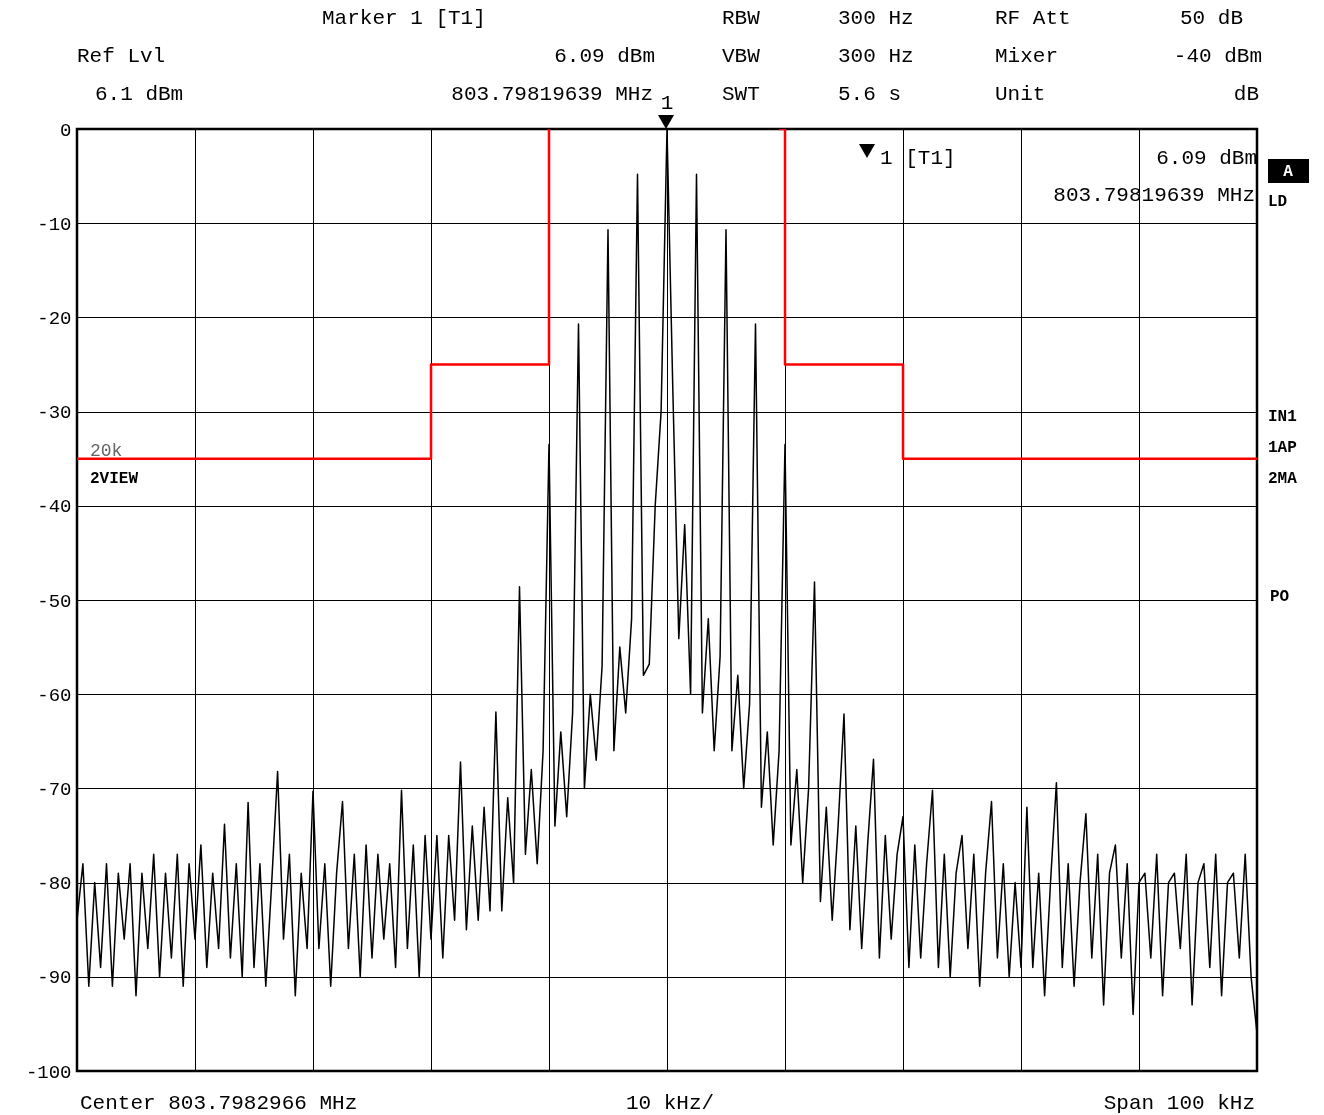  Describe the element at coordinates (1283, 479) in the screenshot. I see `text: 2MA` at that location.